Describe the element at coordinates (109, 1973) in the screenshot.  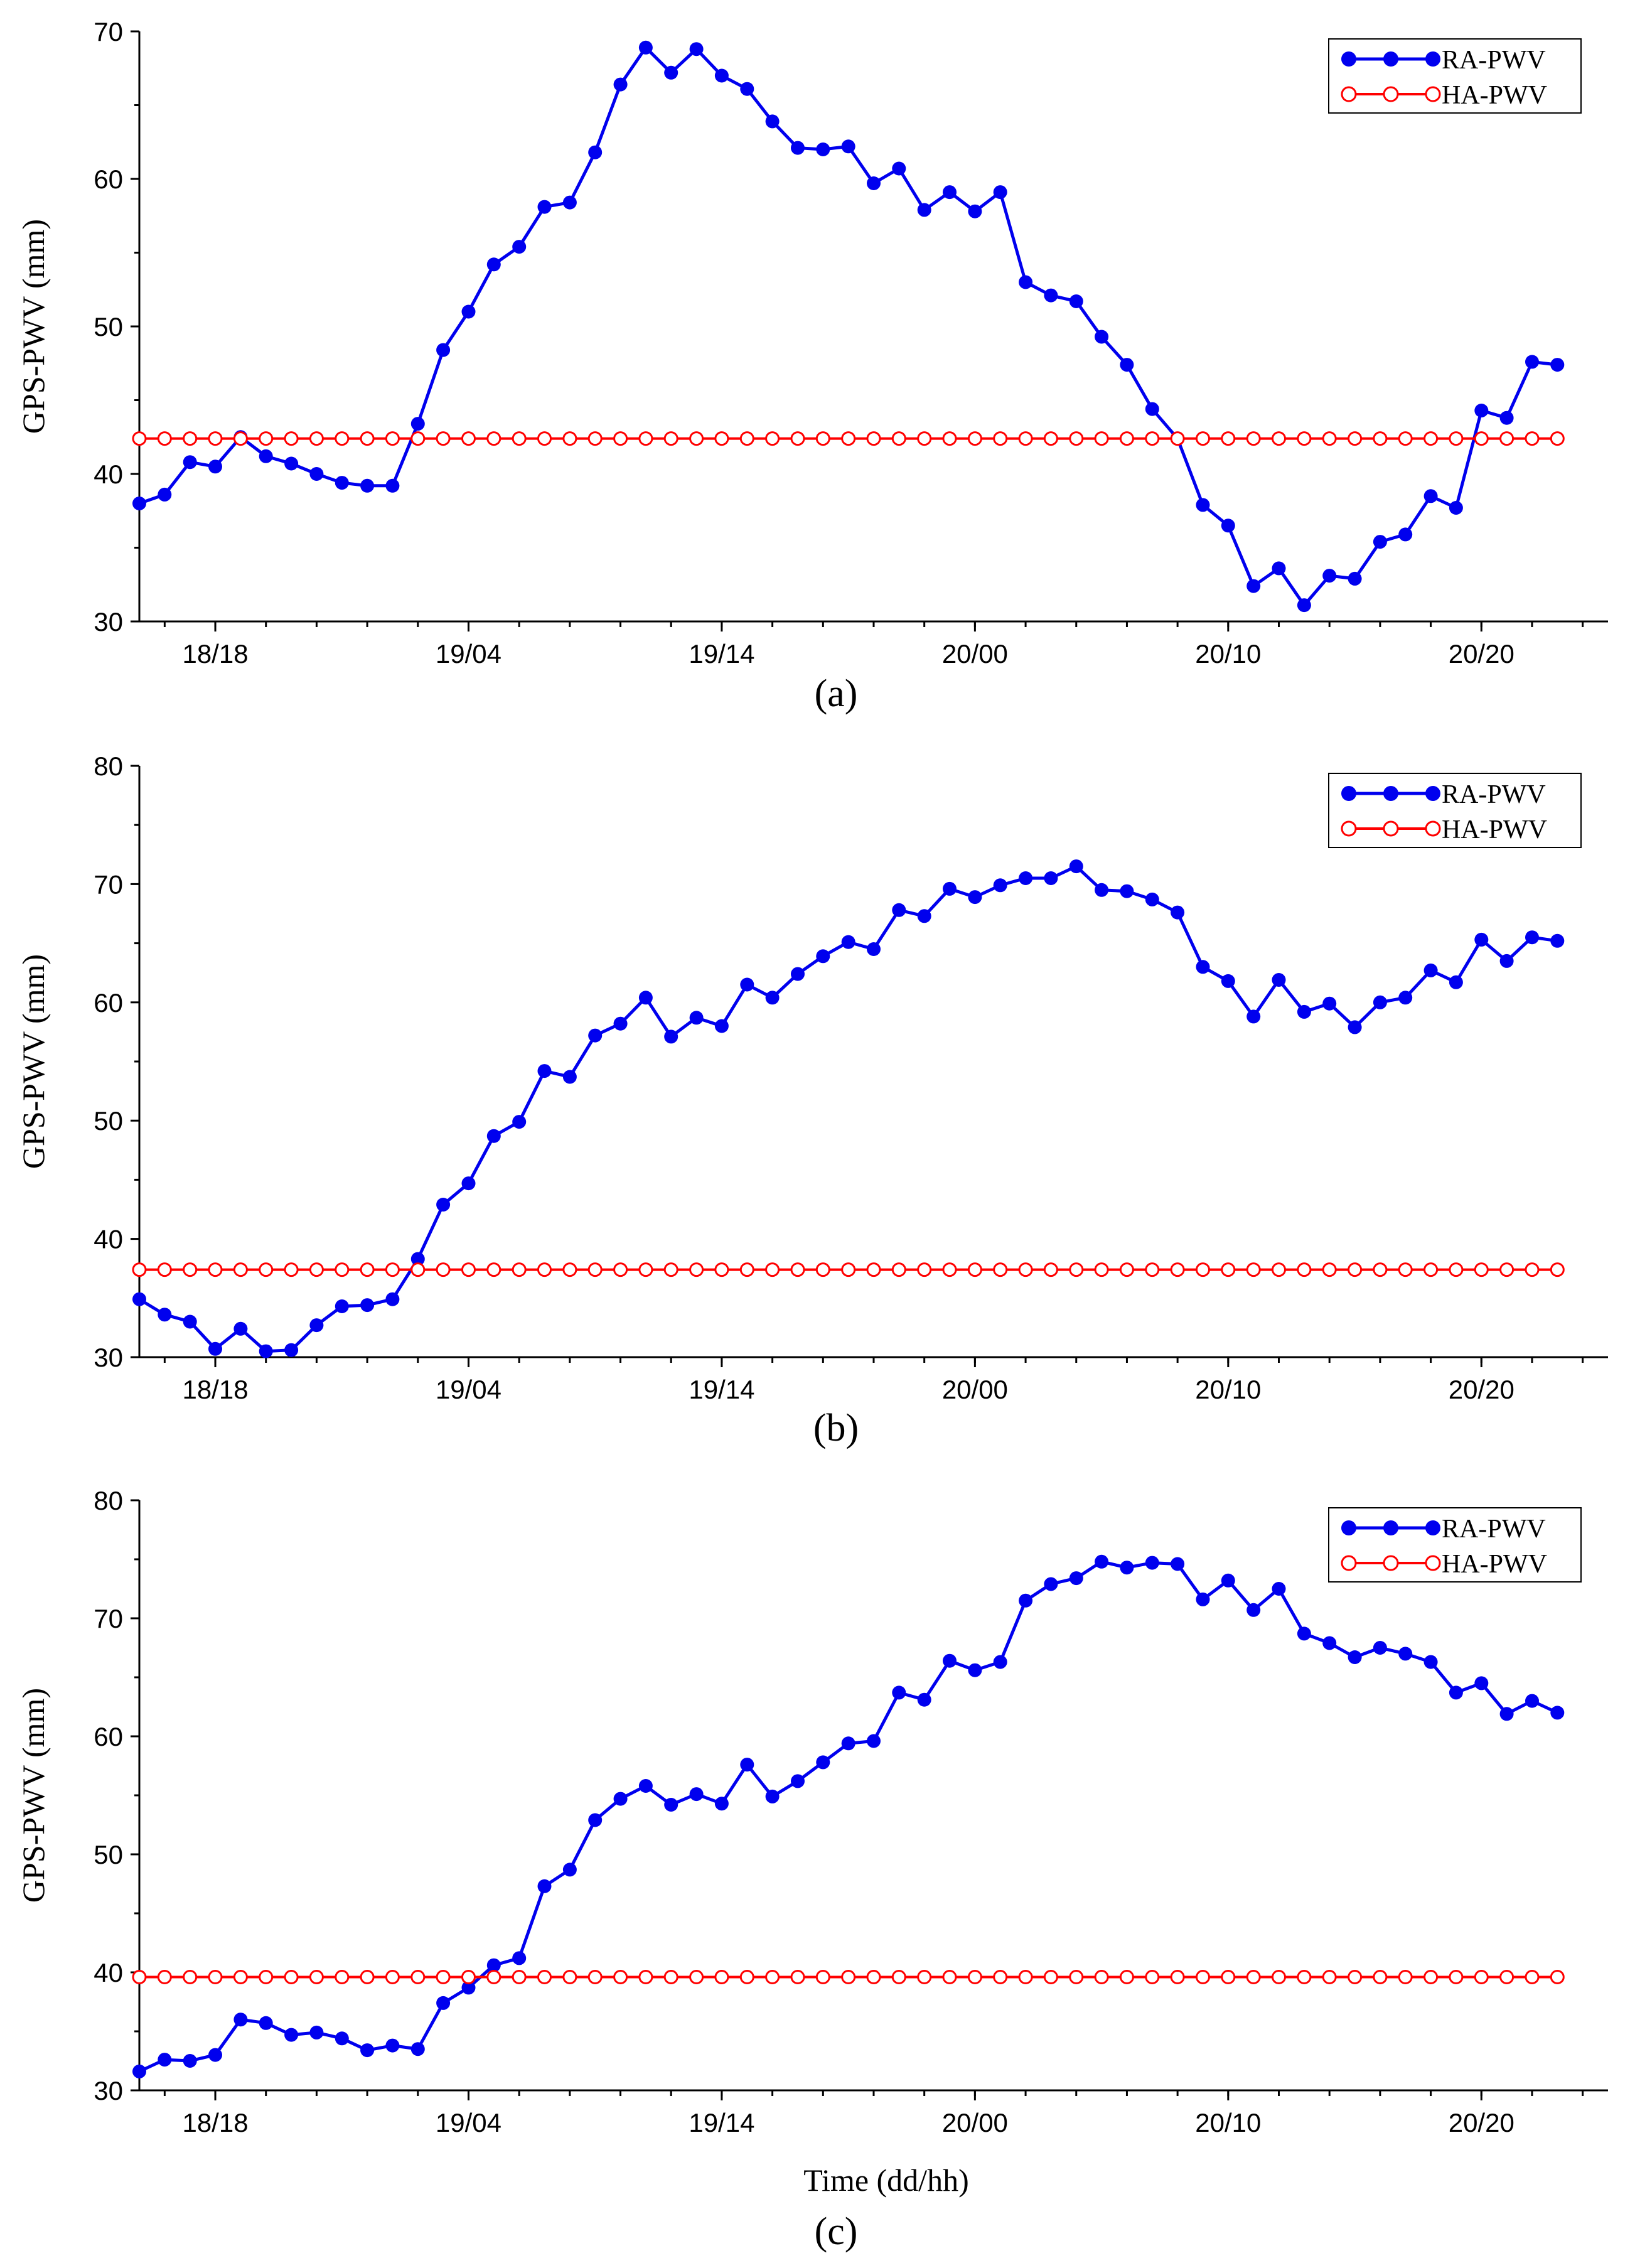
I see `y-tick-label: 40` at that location.